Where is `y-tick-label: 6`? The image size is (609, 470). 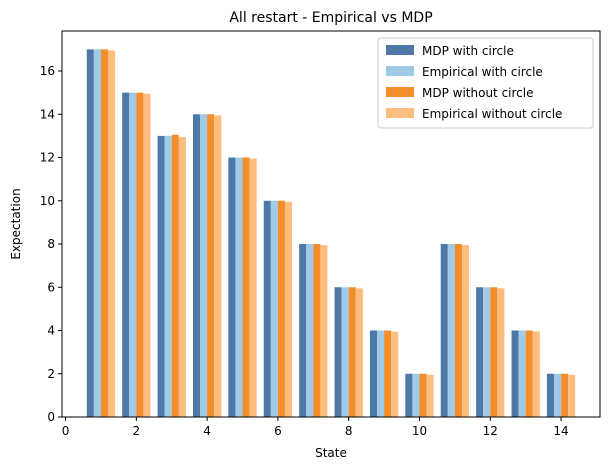
y-tick-label: 6 is located at coordinates (51, 287).